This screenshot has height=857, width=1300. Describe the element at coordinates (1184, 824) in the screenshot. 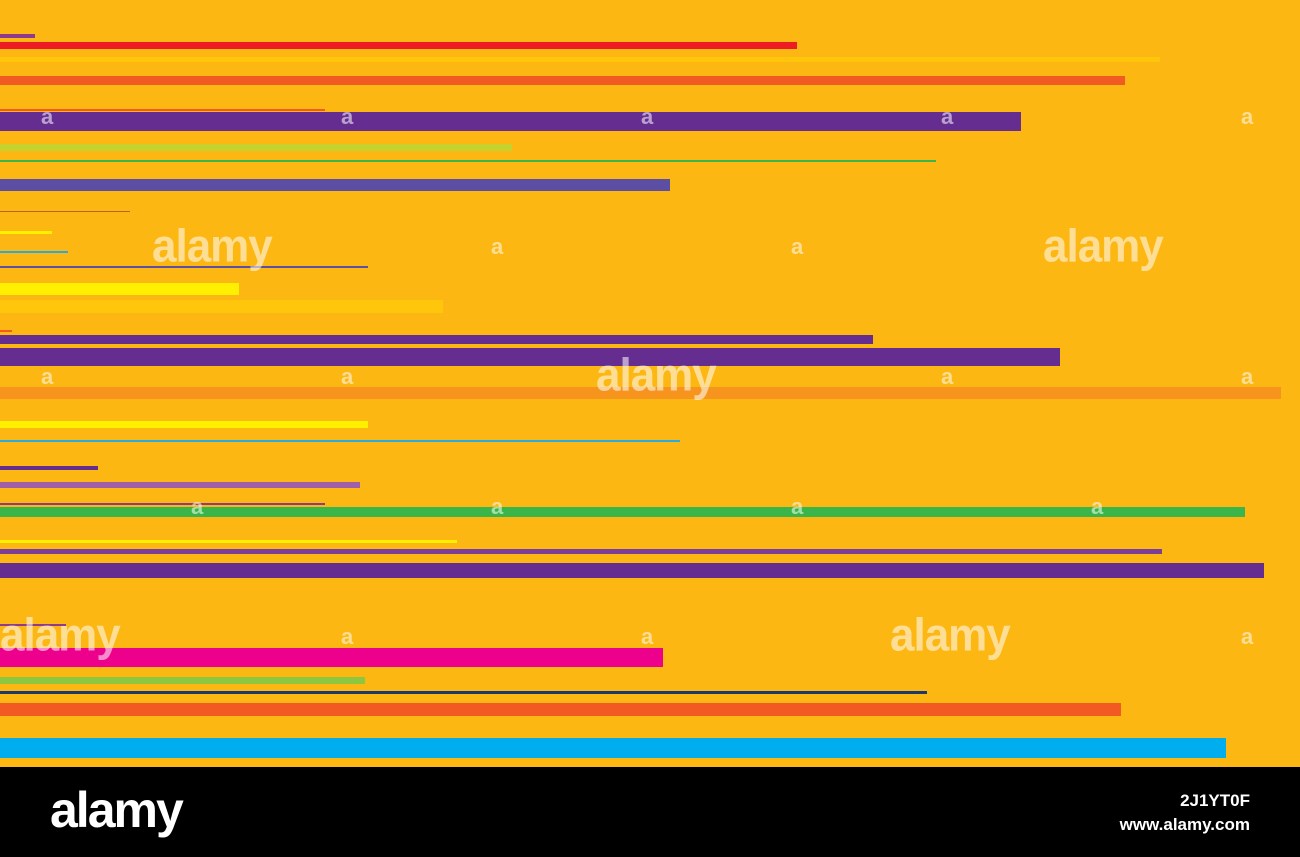

I see `site-url: www.alamy.com` at that location.